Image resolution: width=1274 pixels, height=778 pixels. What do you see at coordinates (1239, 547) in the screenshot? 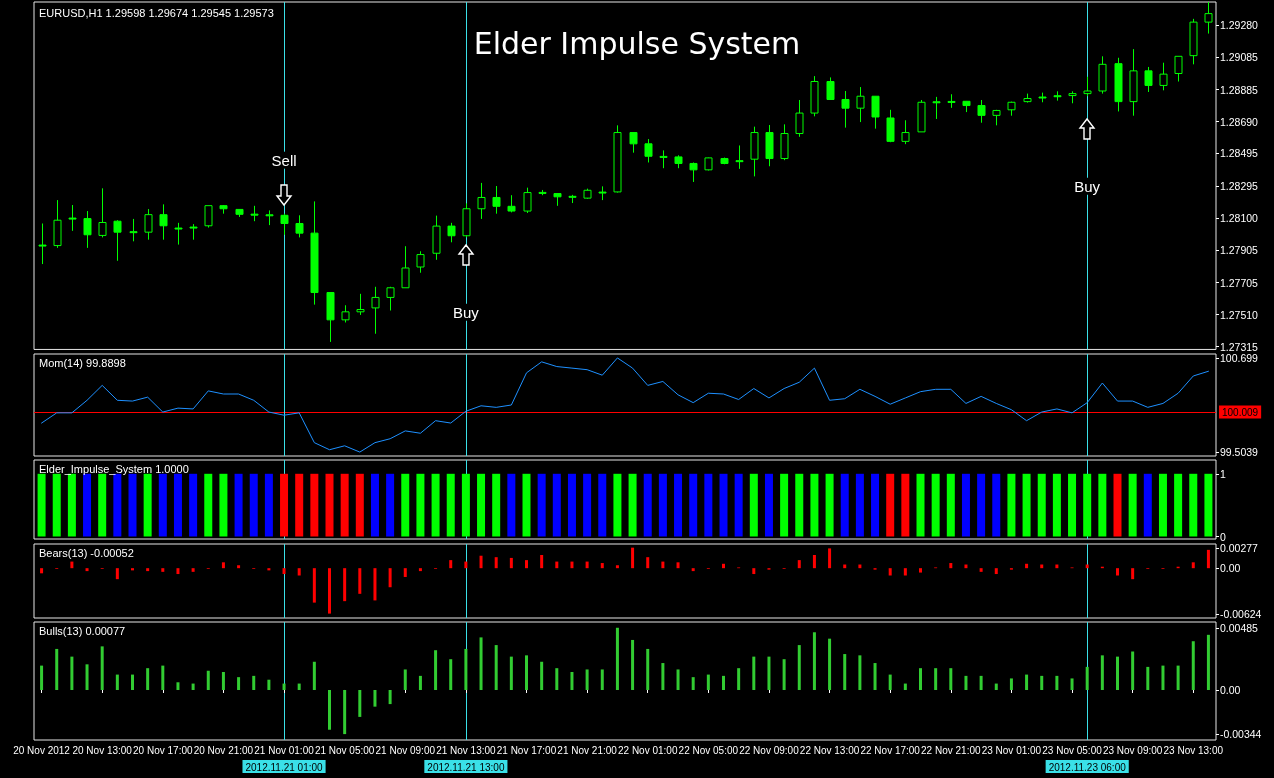
I see `y-tick-label: 0.00277` at bounding box center [1239, 547].